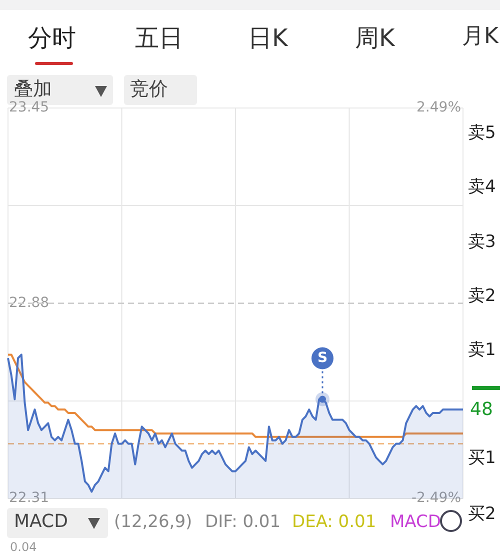  Describe the element at coordinates (334, 522) in the screenshot. I see `text: DEA: 0.01` at that location.